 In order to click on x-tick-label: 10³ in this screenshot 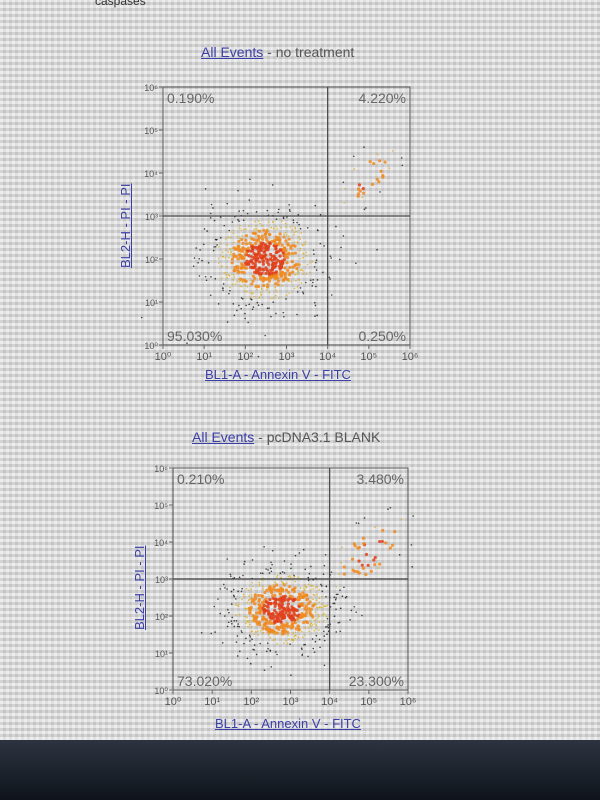, I will do `click(291, 702)`.